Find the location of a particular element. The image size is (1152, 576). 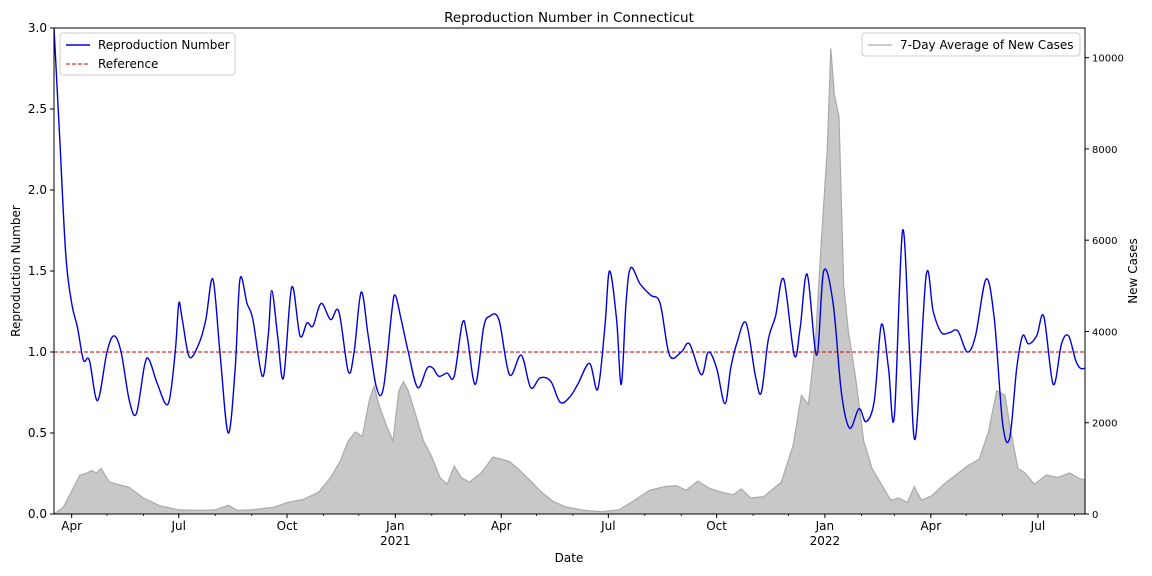

legend-label-cases: 7-Day Average of New Cases is located at coordinates (987, 45).